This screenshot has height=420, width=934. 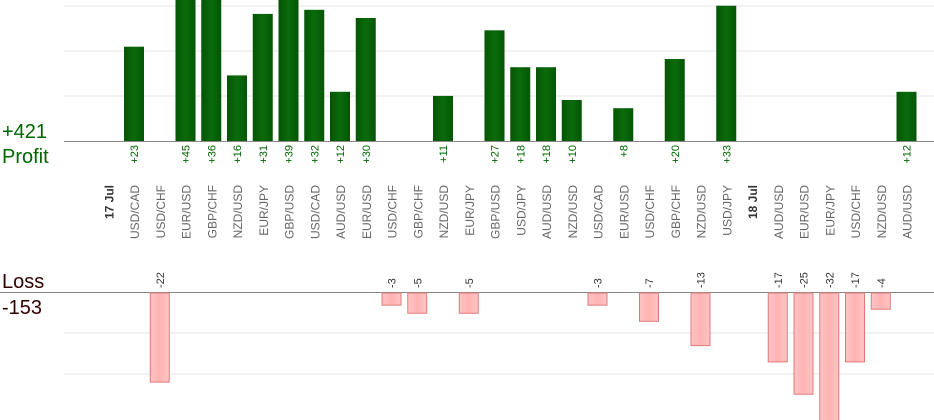 I want to click on profit-data-label: +45, so click(x=187, y=154).